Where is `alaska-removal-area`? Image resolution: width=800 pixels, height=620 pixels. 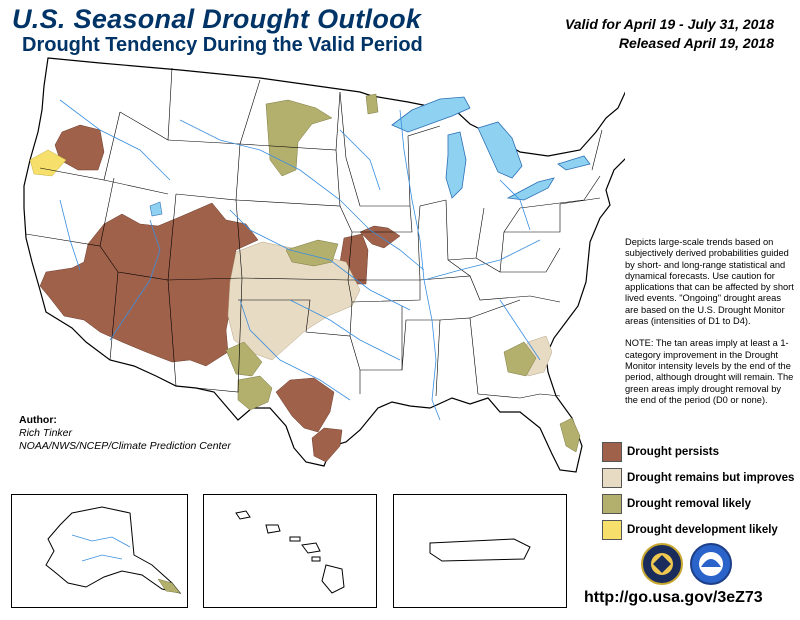 alaska-removal-area is located at coordinates (169, 586).